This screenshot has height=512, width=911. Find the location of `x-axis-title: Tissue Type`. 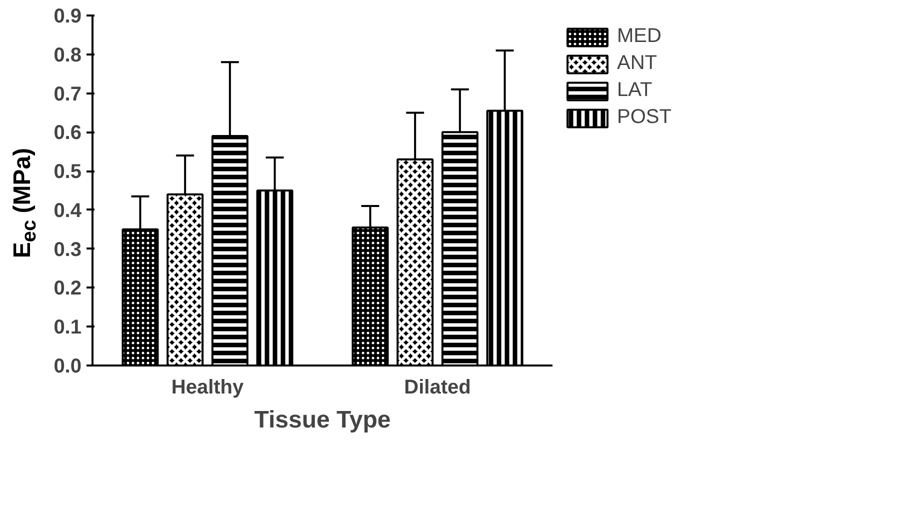

x-axis-title: Tissue Type is located at coordinates (322, 420).